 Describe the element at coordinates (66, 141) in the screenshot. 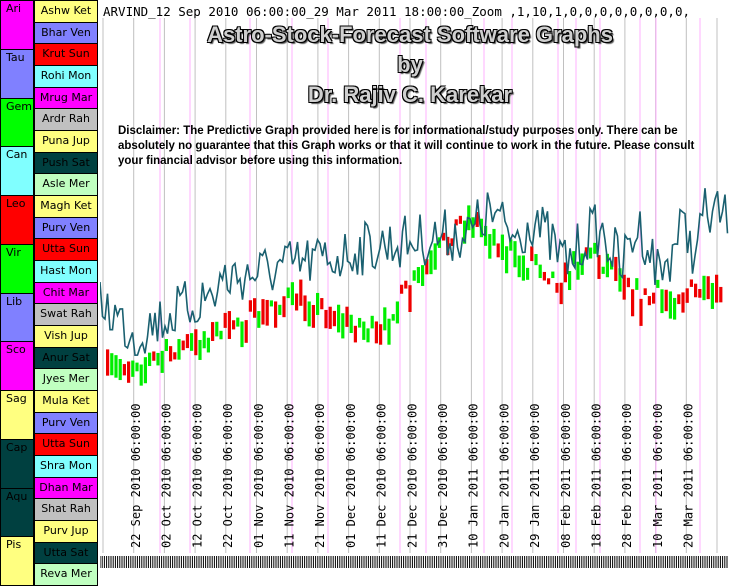

I see `nakshatra-puna-jup: Puna Jup` at that location.